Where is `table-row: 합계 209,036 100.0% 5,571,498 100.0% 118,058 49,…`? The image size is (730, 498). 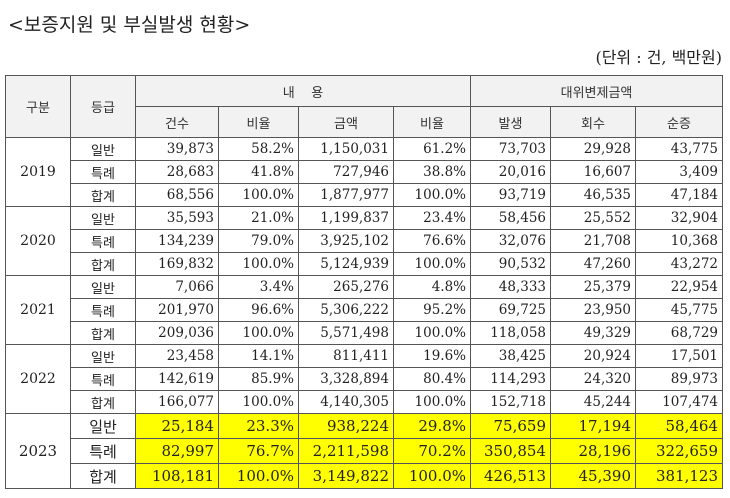
table-row: 합계 209,036 100.0% 5,571,498 100.0% 118,058 49,… is located at coordinates (365, 333).